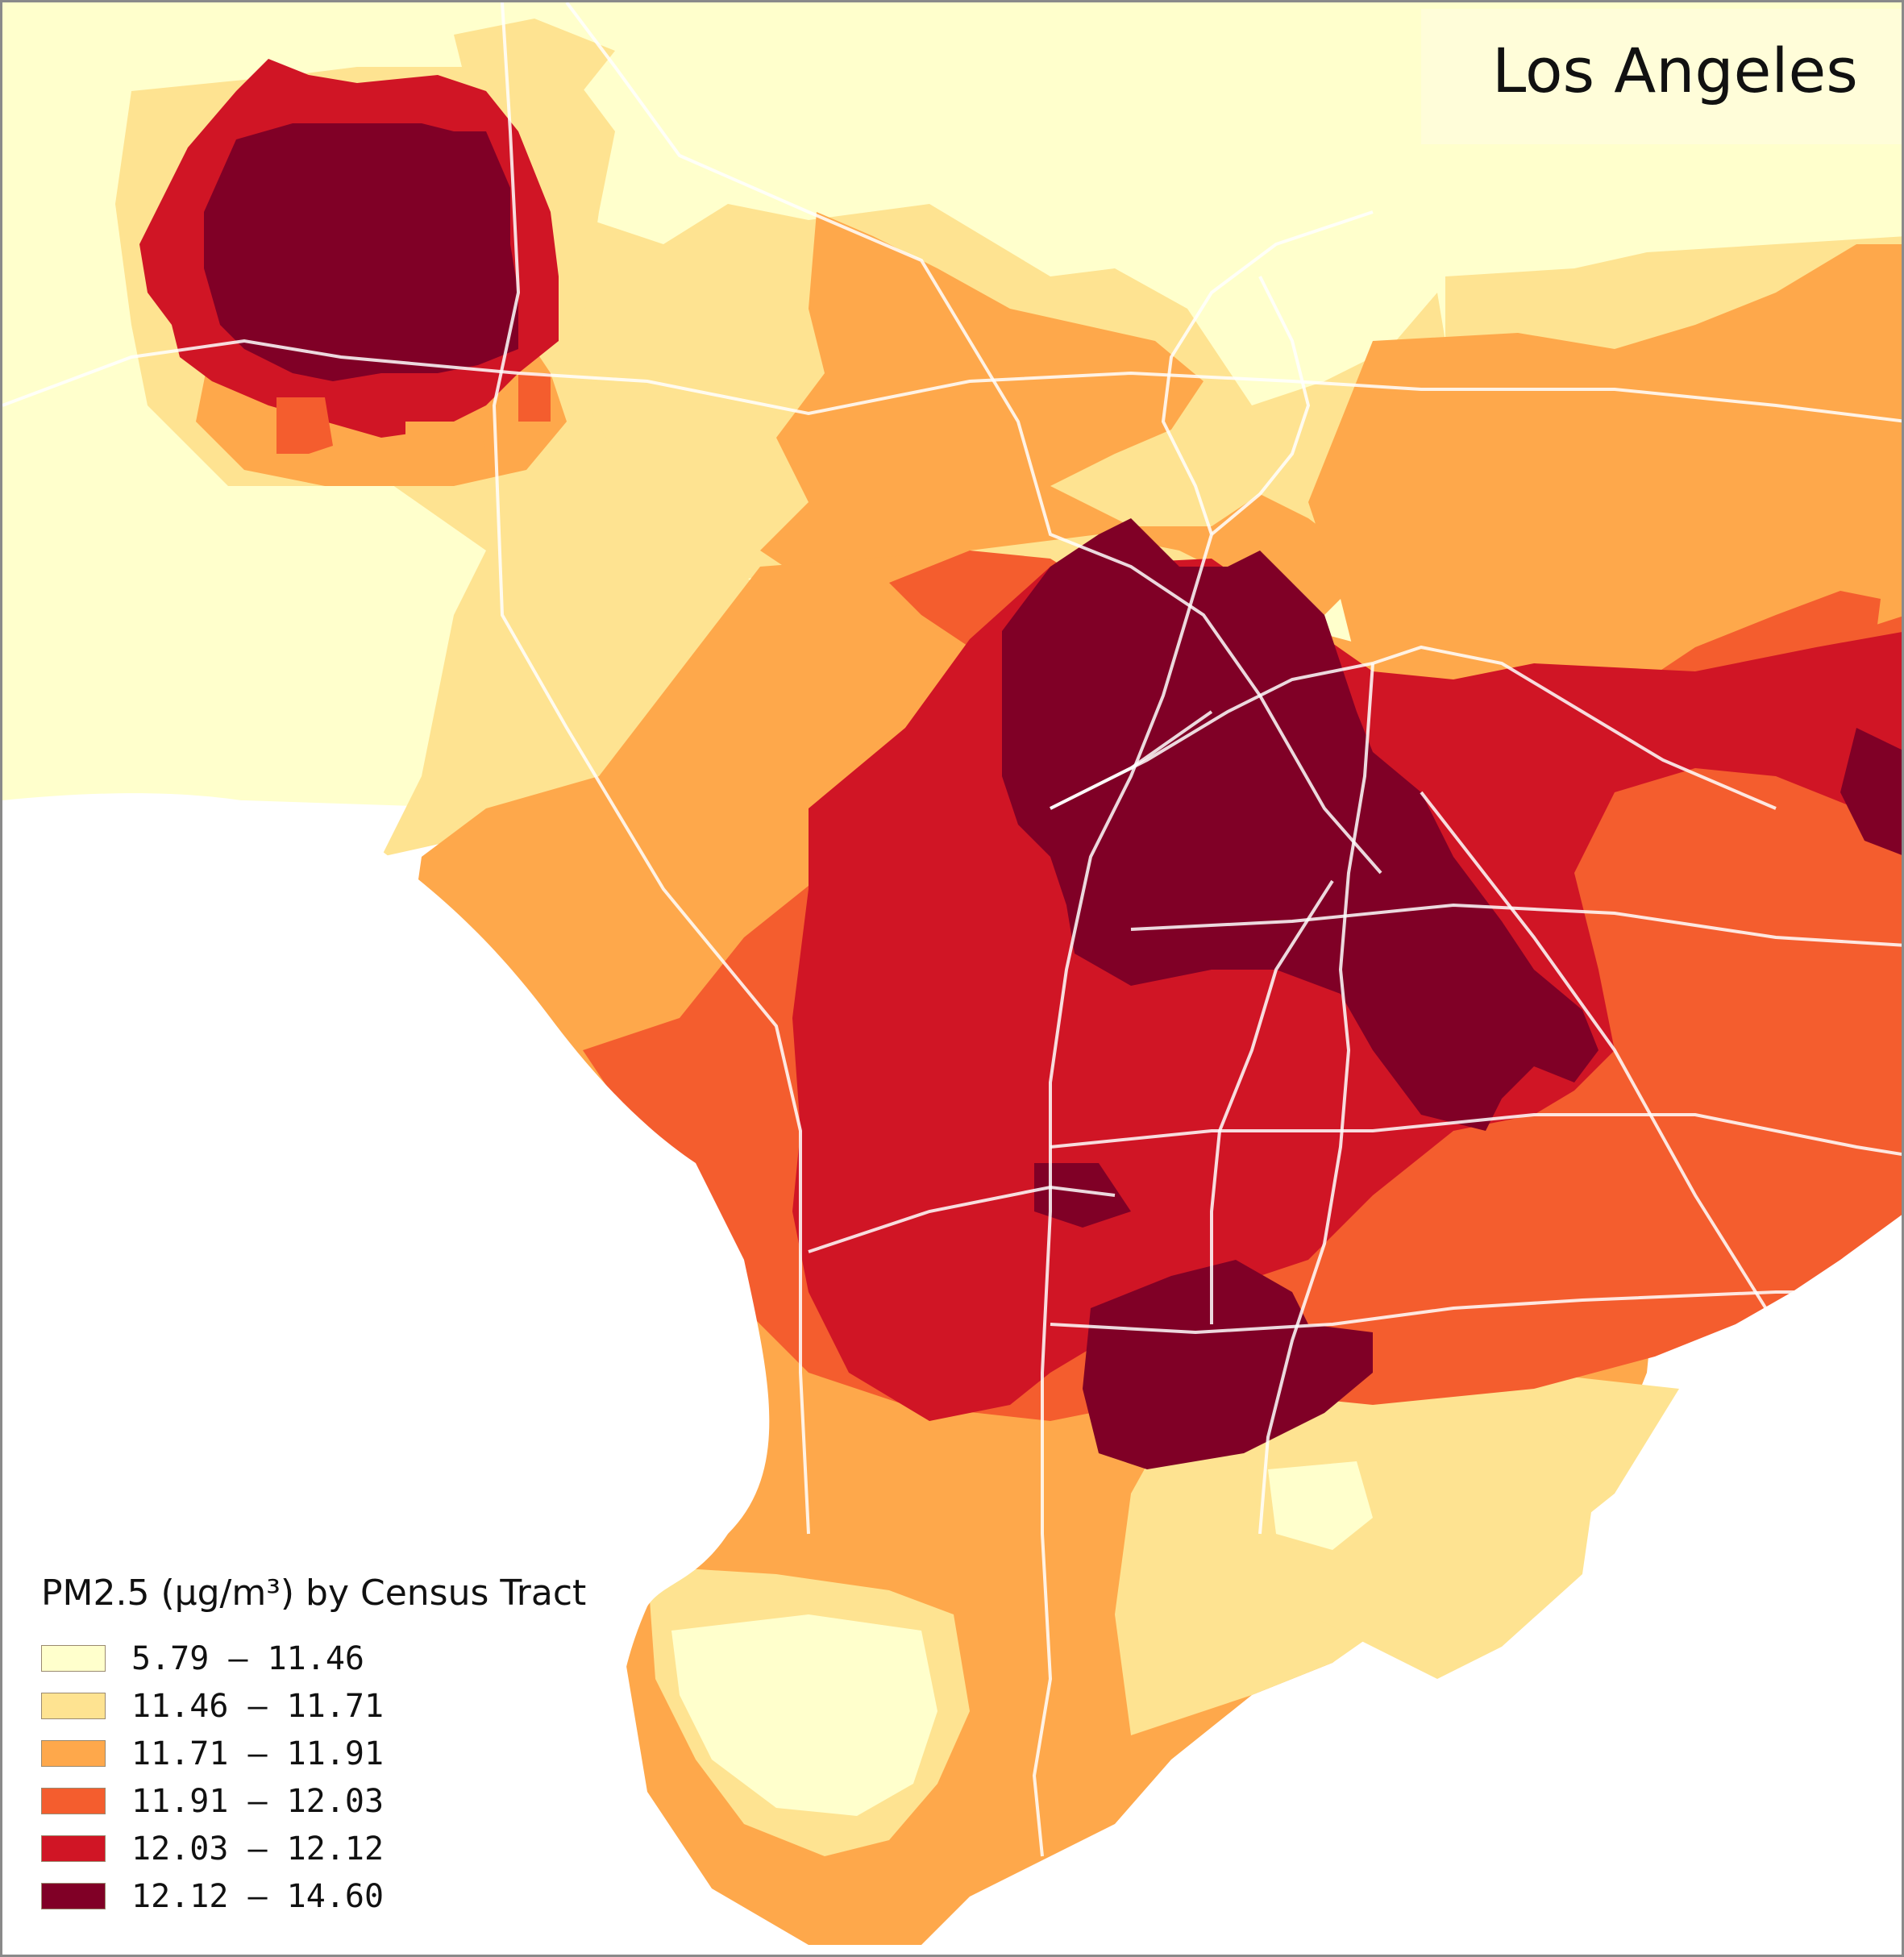 This screenshot has height=1957, width=1904. Describe the element at coordinates (258, 1706) in the screenshot. I see `legend-label: 11.46 – 11.71` at that location.